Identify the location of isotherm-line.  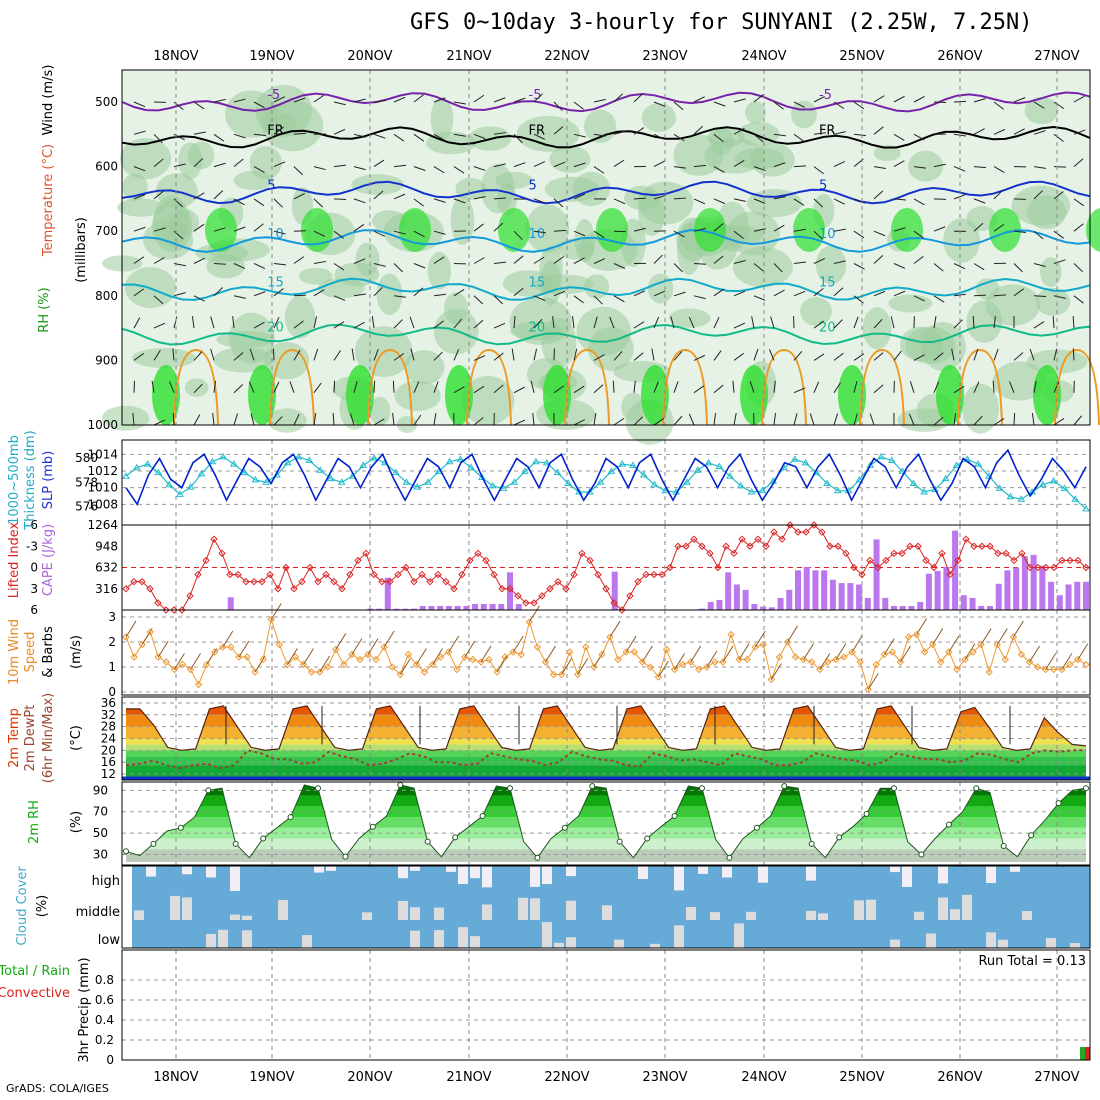
(606, 192).